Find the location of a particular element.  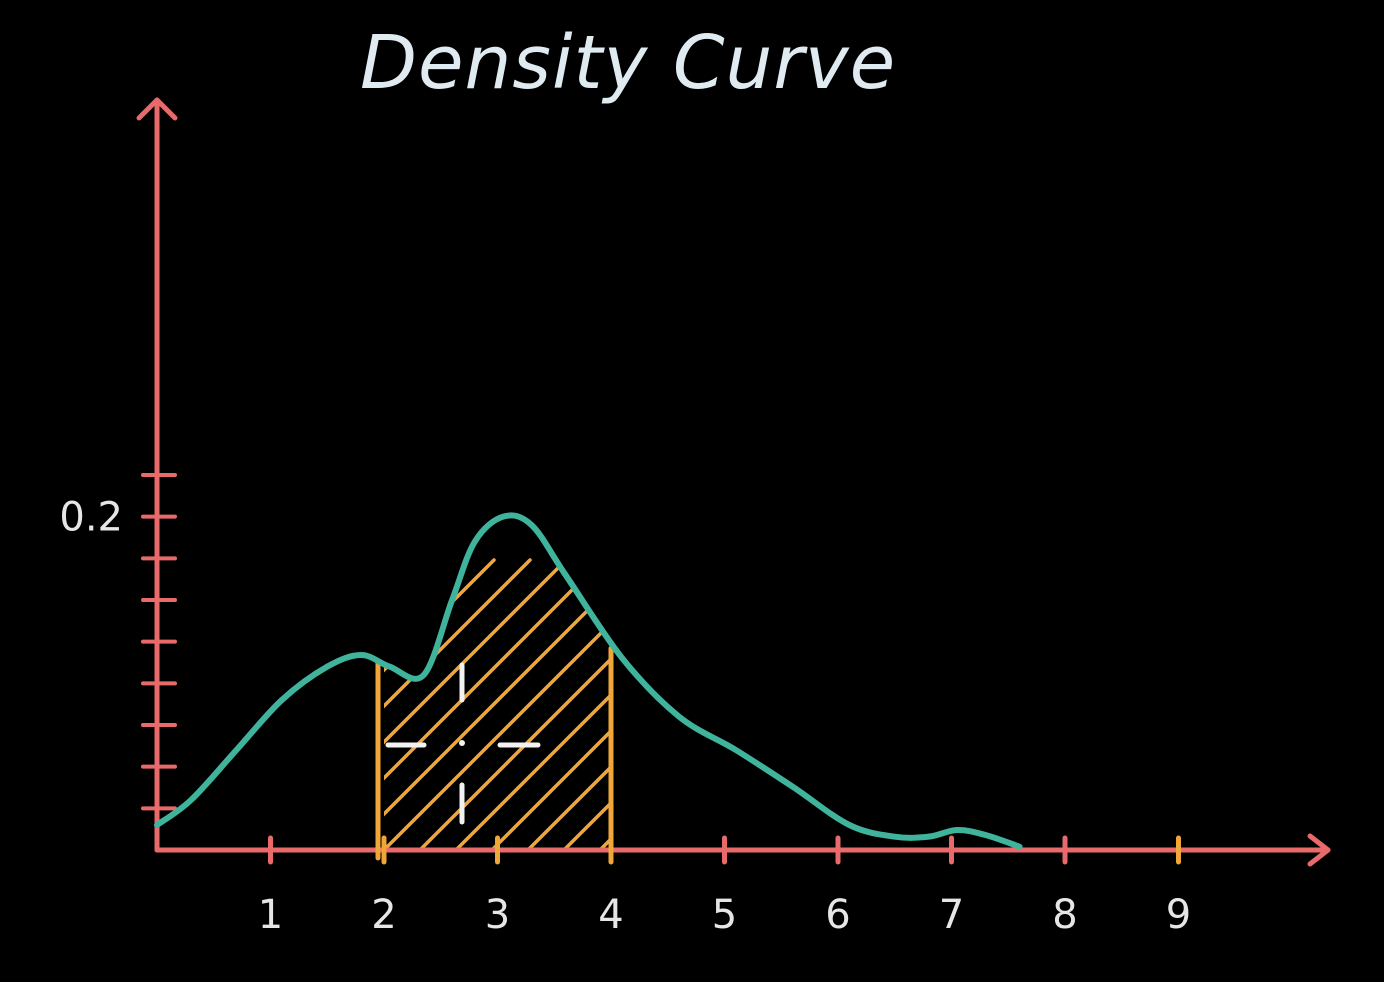

y-tick-label-0.2: 0.2 is located at coordinates (91, 518).